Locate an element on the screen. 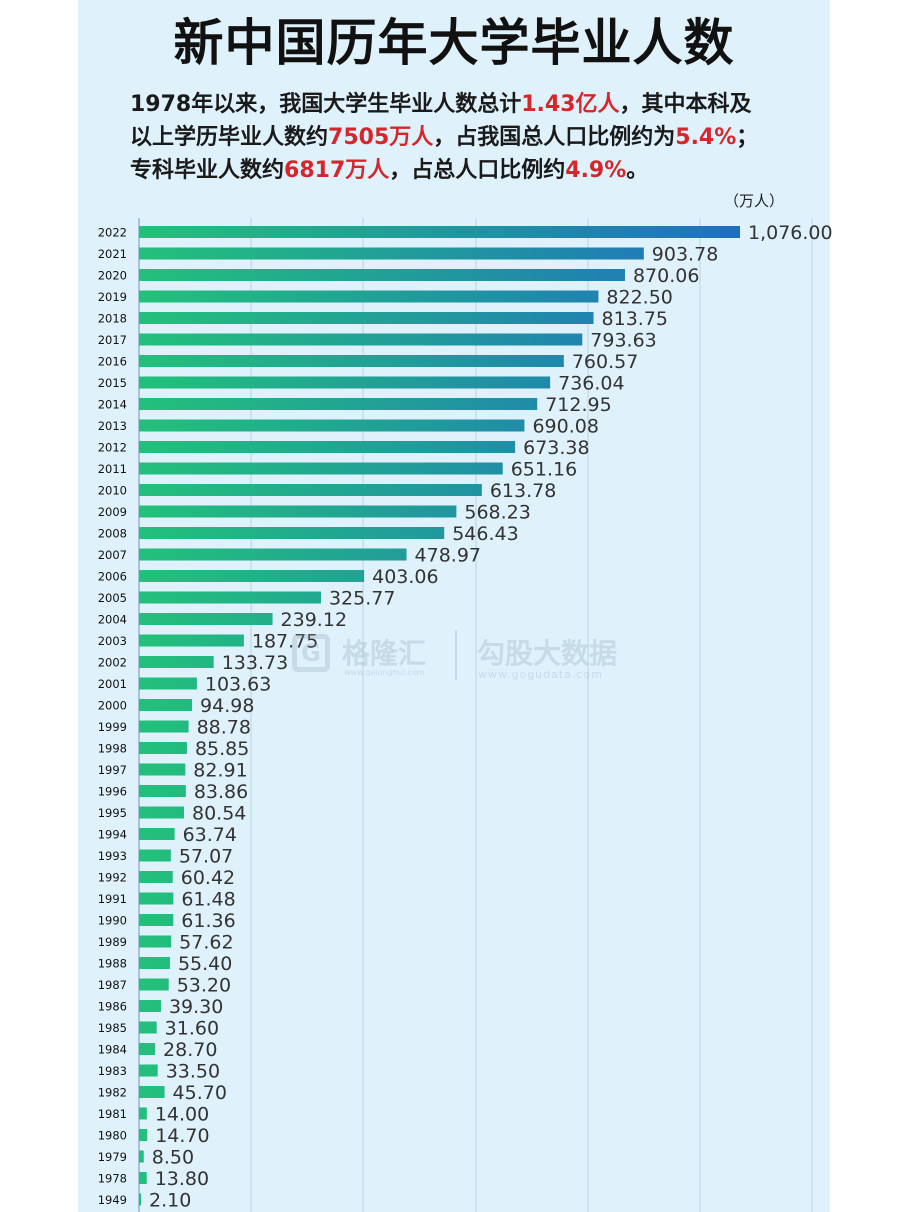  gelonghui-logo-icon: G is located at coordinates (311, 653).